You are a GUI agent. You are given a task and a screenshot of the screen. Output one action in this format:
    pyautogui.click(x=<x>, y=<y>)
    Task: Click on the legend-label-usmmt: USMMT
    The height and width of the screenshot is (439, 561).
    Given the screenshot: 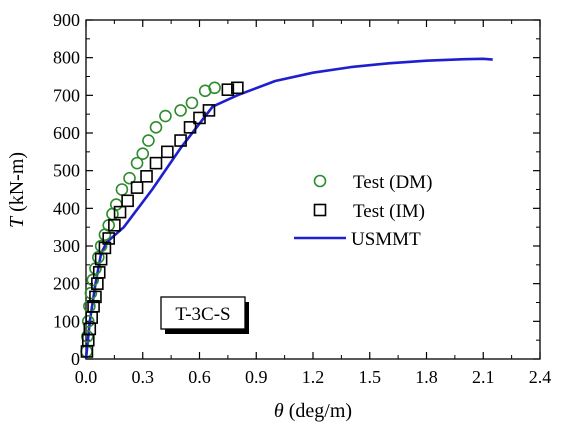 What is the action you would take?
    pyautogui.click(x=386, y=239)
    